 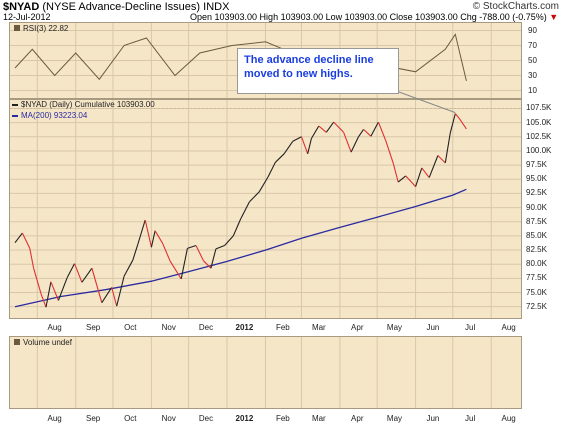 I want to click on x-tick-label-lower: Dec, so click(x=206, y=418).